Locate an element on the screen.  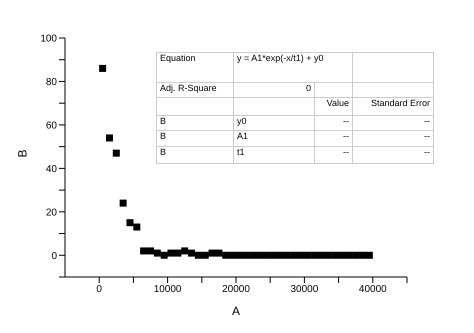
x-tick-label: 40000 is located at coordinates (373, 290).